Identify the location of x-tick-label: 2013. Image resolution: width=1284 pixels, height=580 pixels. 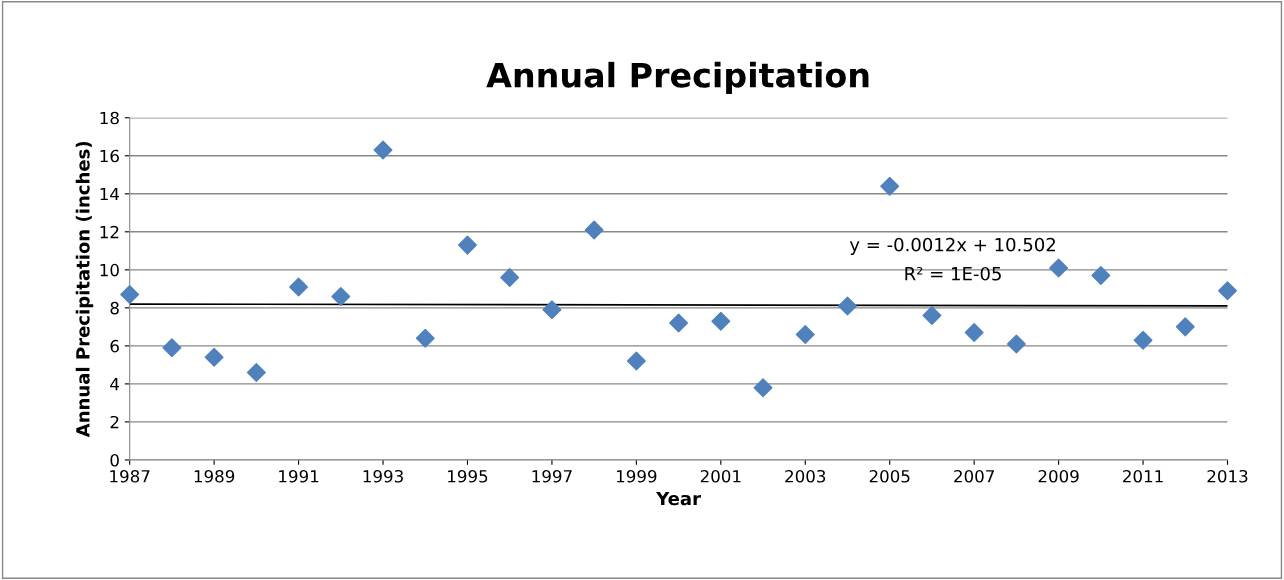
(1227, 476).